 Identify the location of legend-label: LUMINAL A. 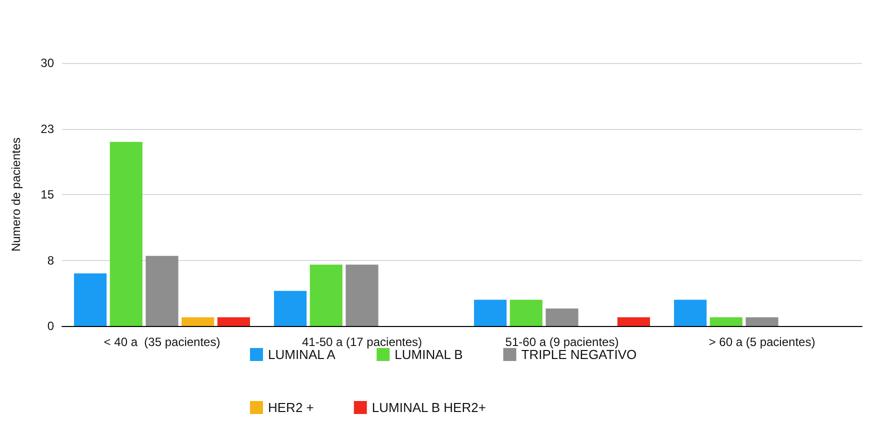
(302, 354).